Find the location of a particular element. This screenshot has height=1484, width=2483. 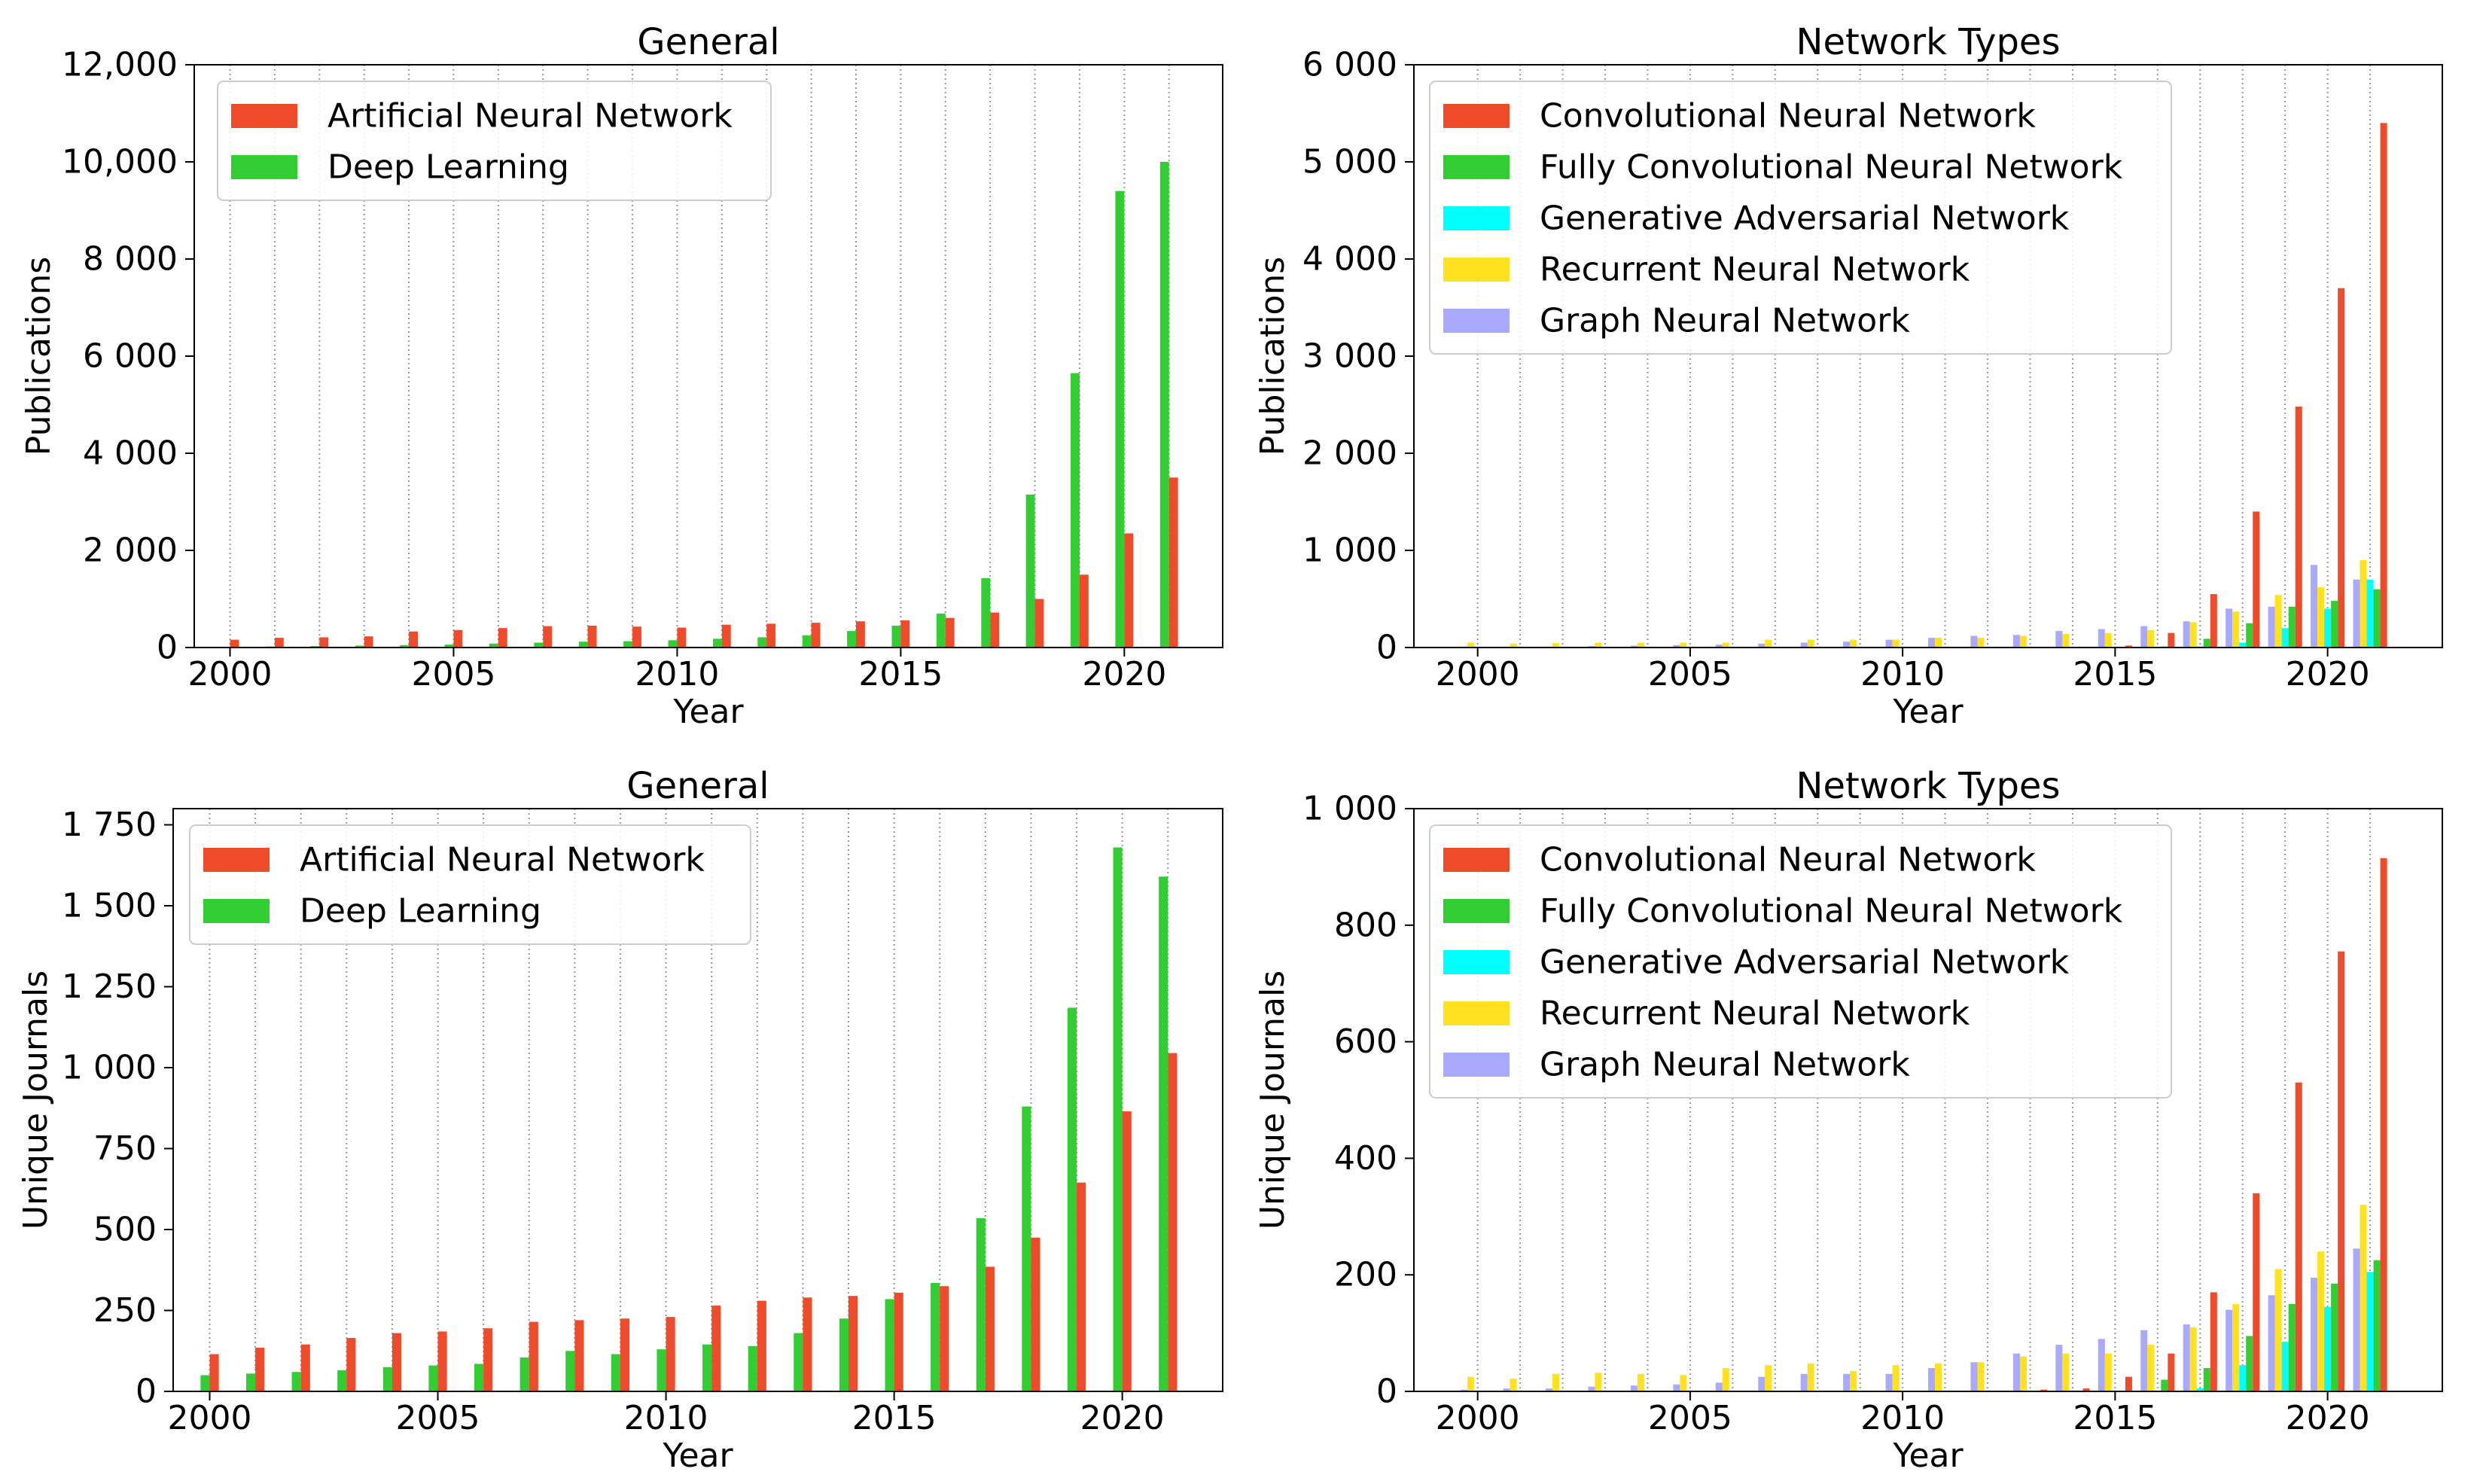

legend: Artificial Neural Network Deep Learning is located at coordinates (470, 884).